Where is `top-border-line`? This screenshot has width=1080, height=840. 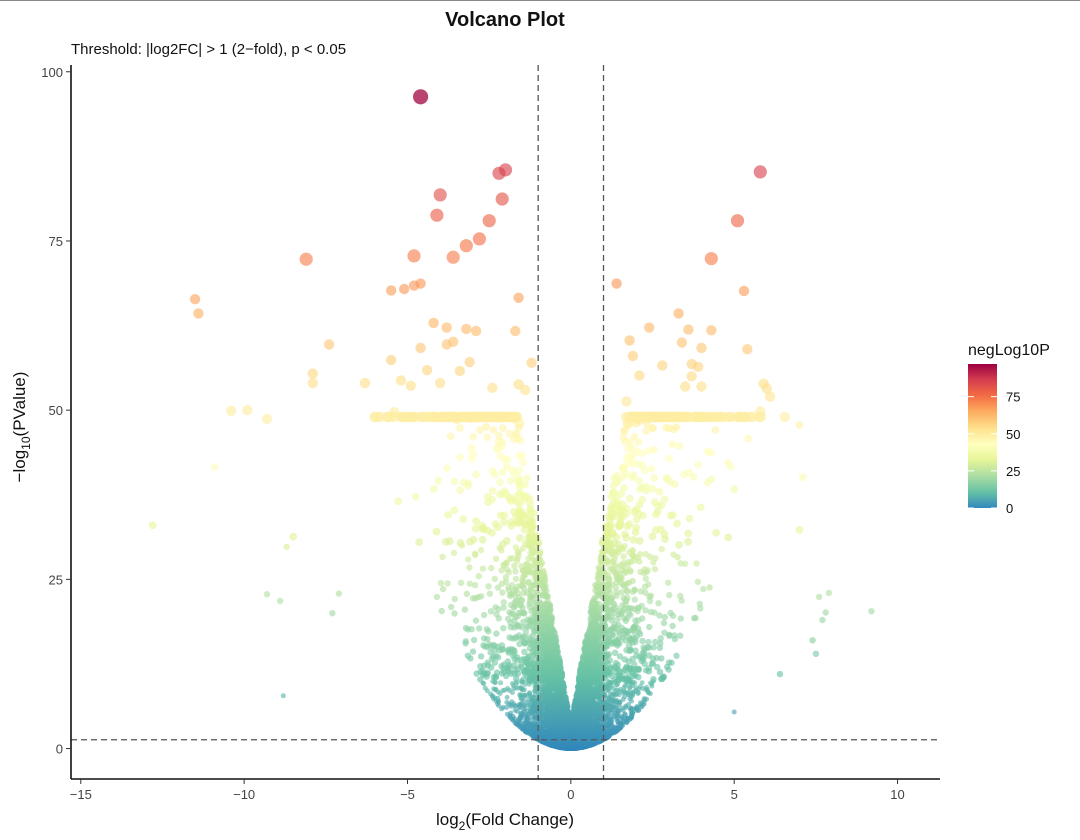 top-border-line is located at coordinates (540, 0).